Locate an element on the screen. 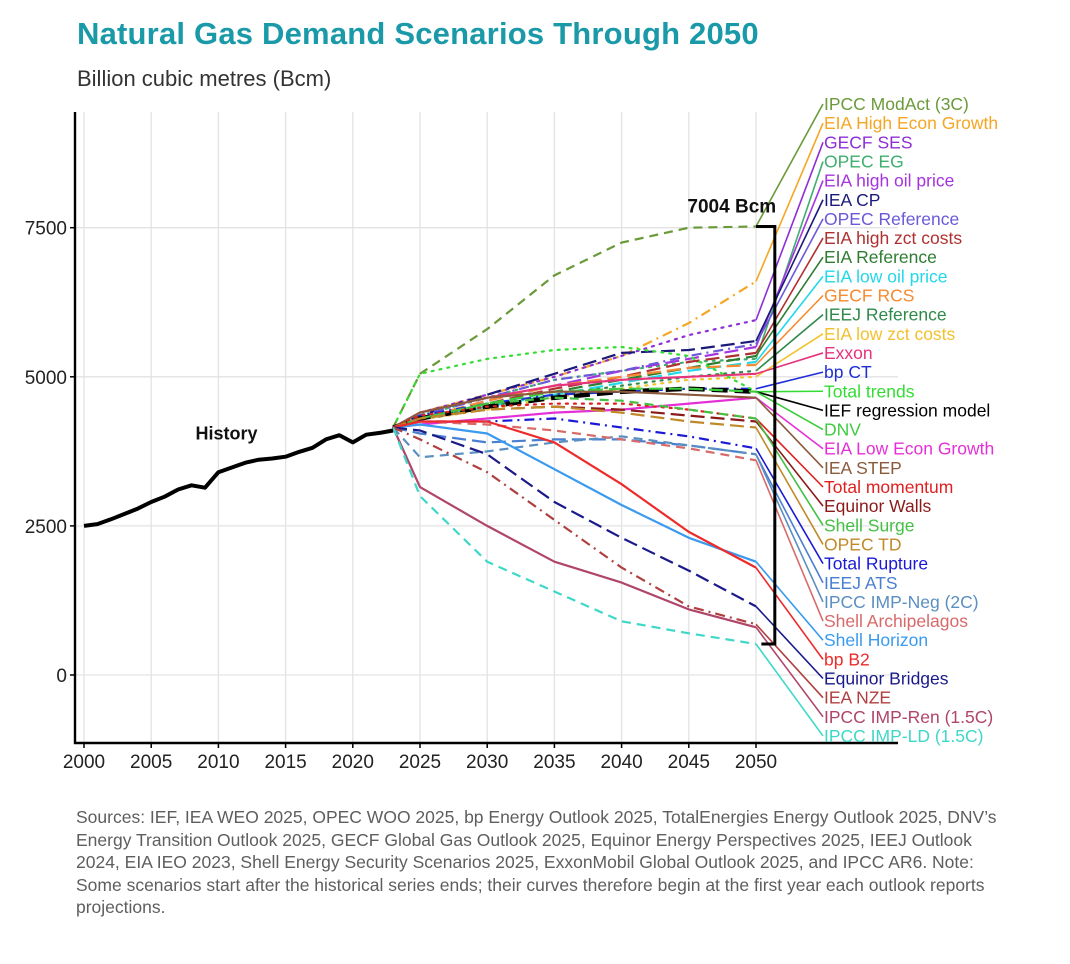  y-tick-label: 0 is located at coordinates (61, 676).